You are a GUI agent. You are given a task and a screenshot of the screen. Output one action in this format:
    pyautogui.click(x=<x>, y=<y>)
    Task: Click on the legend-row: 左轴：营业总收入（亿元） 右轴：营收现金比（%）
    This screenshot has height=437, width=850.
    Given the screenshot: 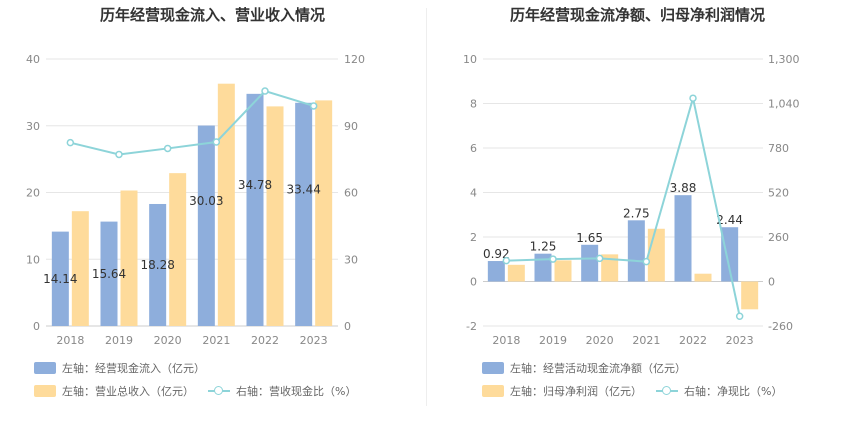 What is the action you would take?
    pyautogui.click(x=202, y=391)
    